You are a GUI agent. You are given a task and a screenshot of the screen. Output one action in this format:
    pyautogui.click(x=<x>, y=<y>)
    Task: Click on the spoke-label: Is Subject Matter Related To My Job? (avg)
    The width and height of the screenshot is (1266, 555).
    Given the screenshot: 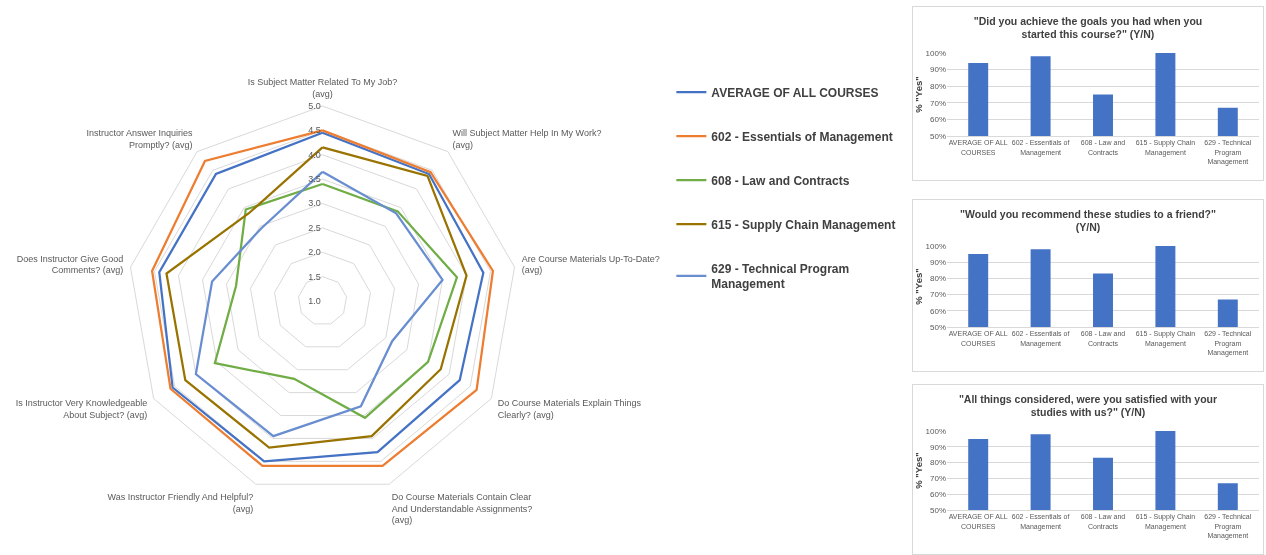 What is the action you would take?
    pyautogui.click(x=322, y=88)
    